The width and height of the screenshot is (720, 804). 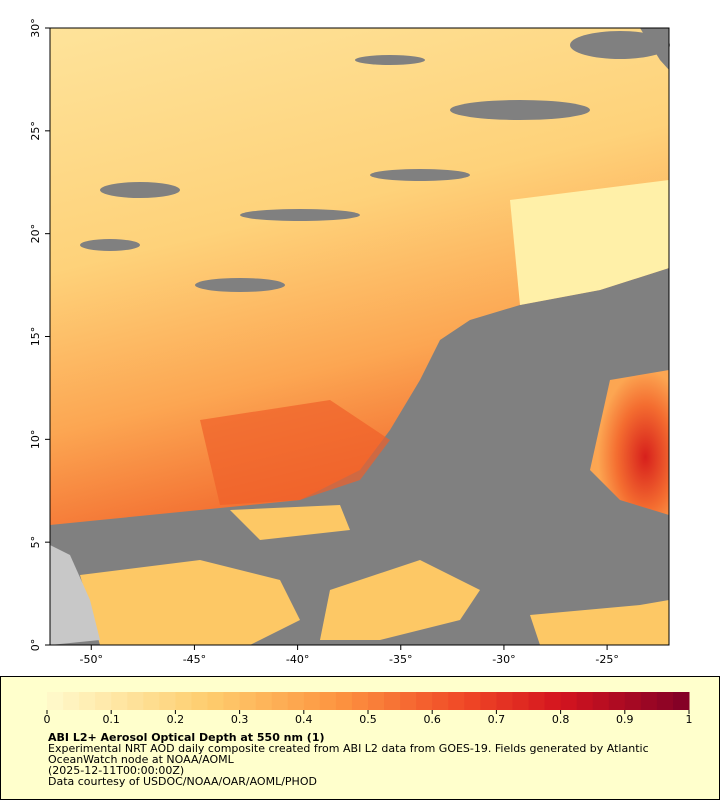 What do you see at coordinates (304, 719) in the screenshot?
I see `colorbar-tick-label: 0.4` at bounding box center [304, 719].